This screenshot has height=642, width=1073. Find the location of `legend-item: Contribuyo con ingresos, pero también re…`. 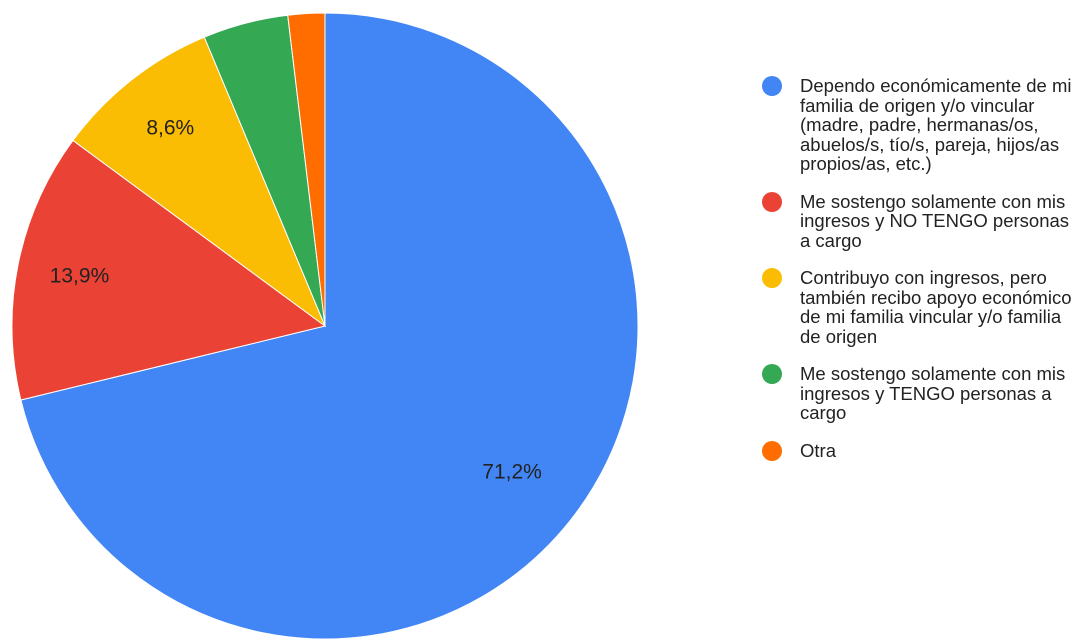

legend-item: Contribuyo con ingresos, pero también re… is located at coordinates (917, 307).